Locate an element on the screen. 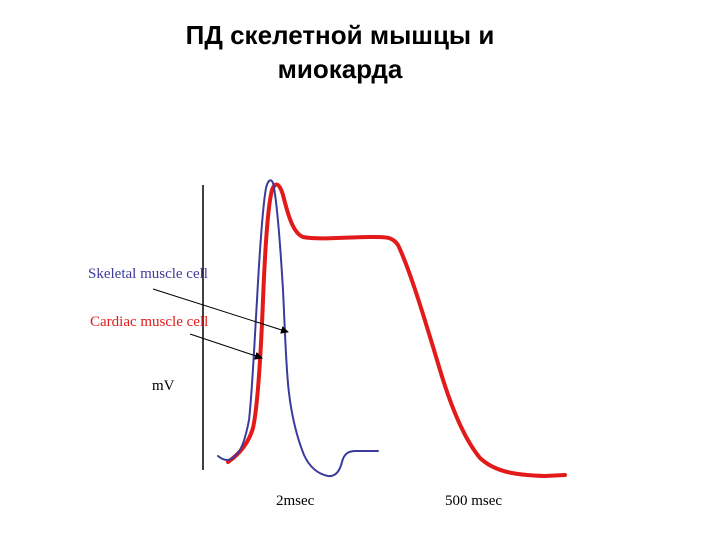 The image size is (720, 540). slide-title-line-2: миокарда is located at coordinates (340, 69).